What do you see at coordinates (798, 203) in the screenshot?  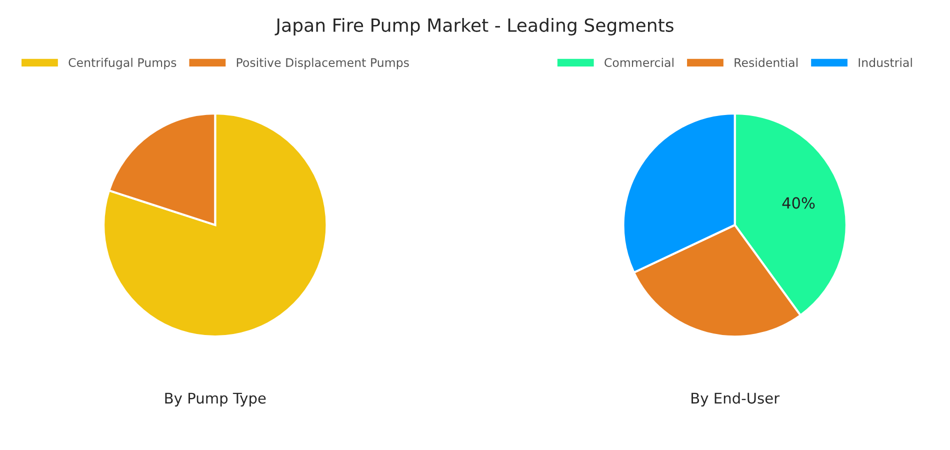 I see `data-label: 40%` at bounding box center [798, 203].